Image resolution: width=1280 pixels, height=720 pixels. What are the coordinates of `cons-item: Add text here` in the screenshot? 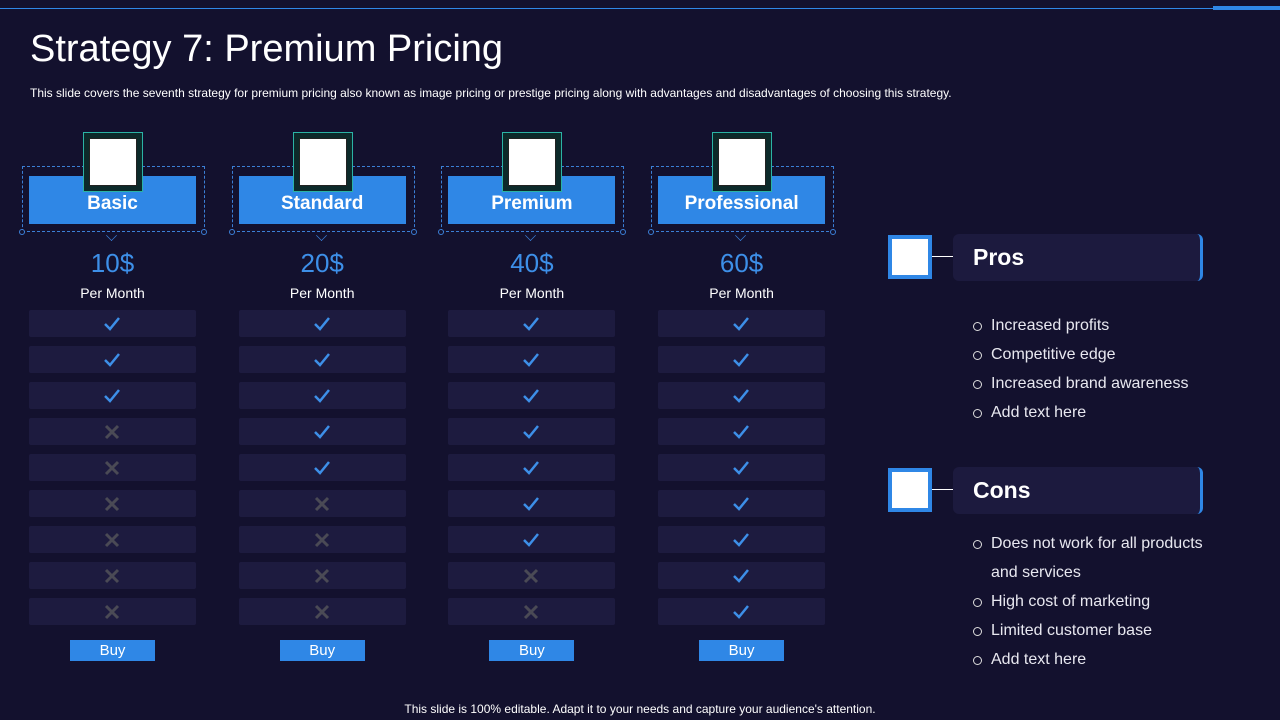 It's located at (1039, 659).